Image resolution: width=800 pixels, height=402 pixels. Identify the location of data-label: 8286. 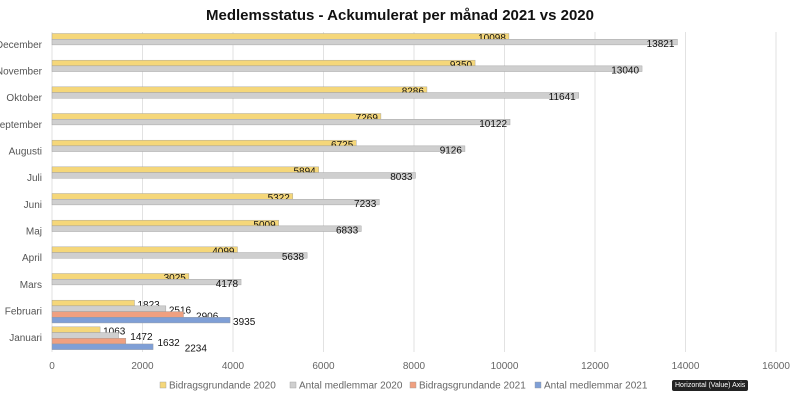
(413, 92).